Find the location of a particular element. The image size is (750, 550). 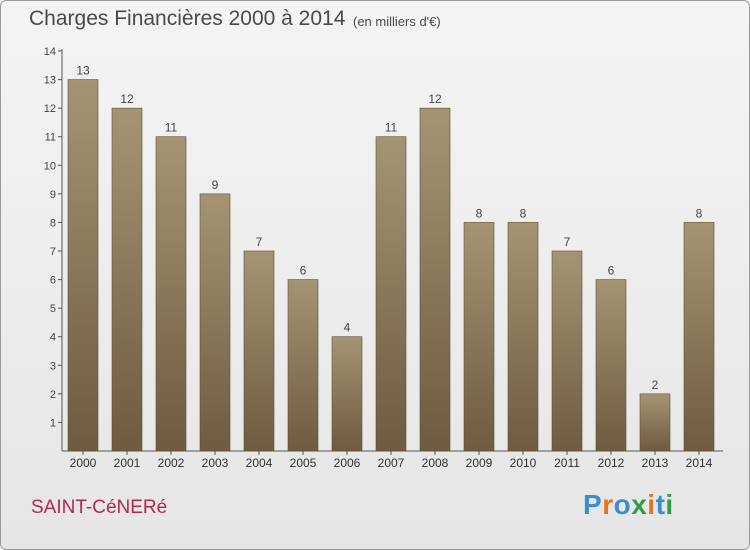

bar-value-label: 9 is located at coordinates (215, 185).